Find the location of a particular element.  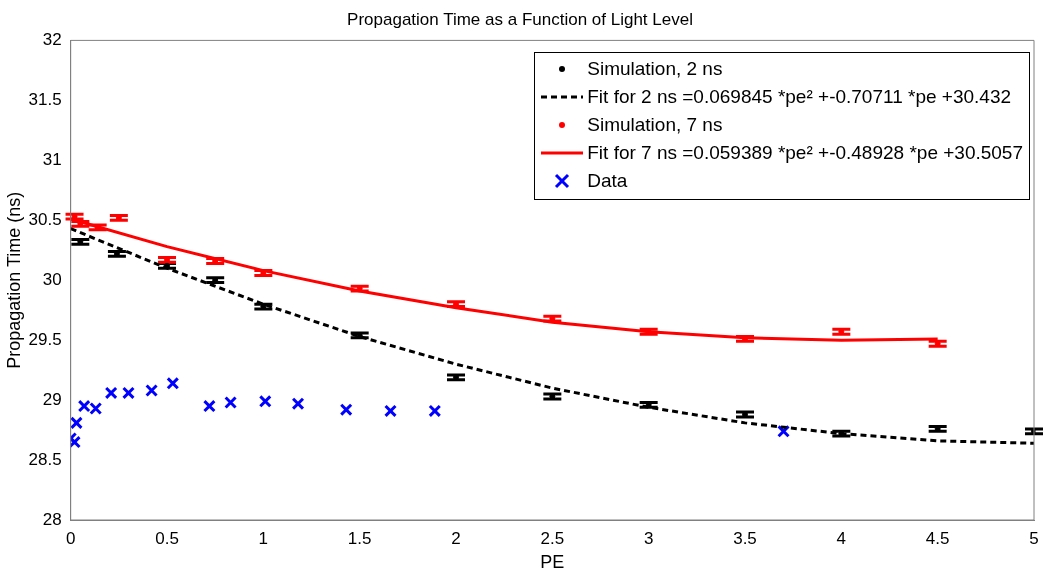

x-tick-label: 1.5 is located at coordinates (359, 538).